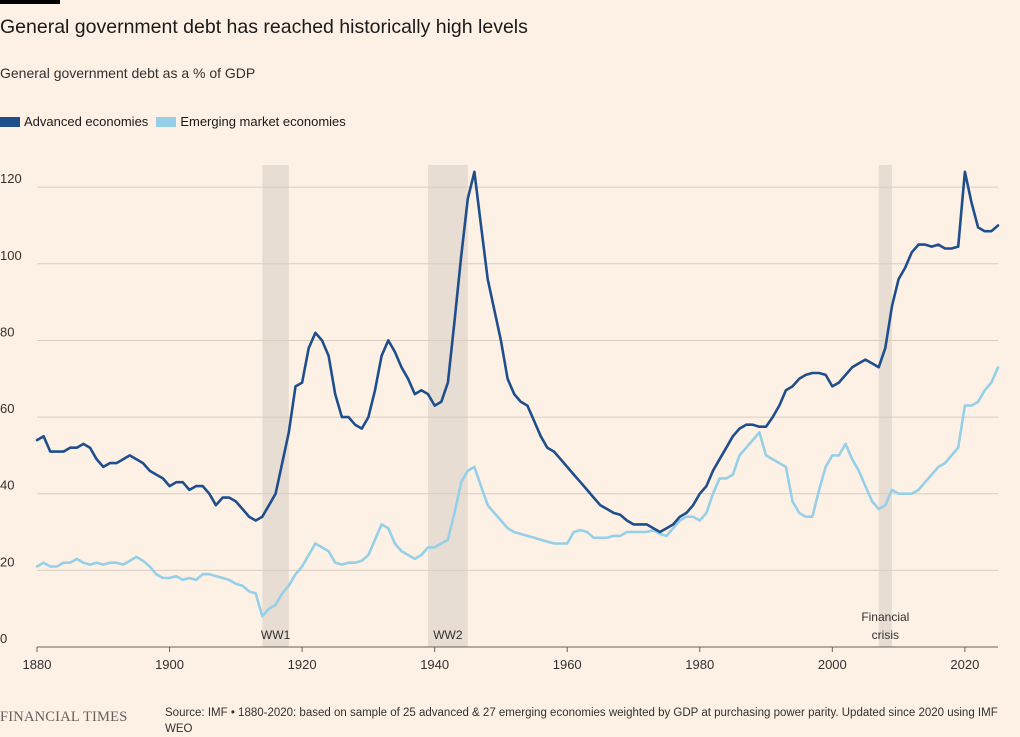 The image size is (1020, 737). What do you see at coordinates (302, 664) in the screenshot?
I see `x-tick-label: 1920` at bounding box center [302, 664].